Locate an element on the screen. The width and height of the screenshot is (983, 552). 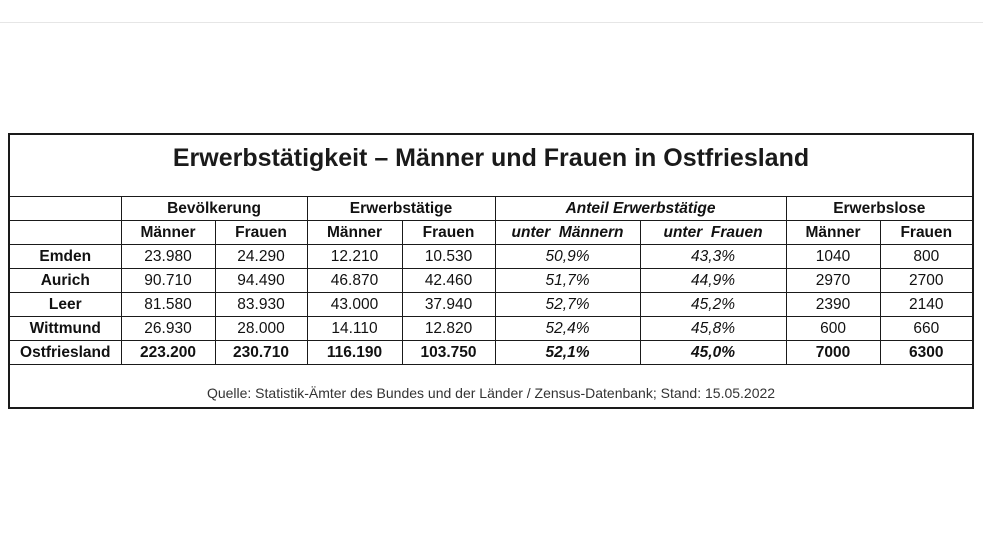
cell-erw-frauen: 10.530 is located at coordinates (448, 256).